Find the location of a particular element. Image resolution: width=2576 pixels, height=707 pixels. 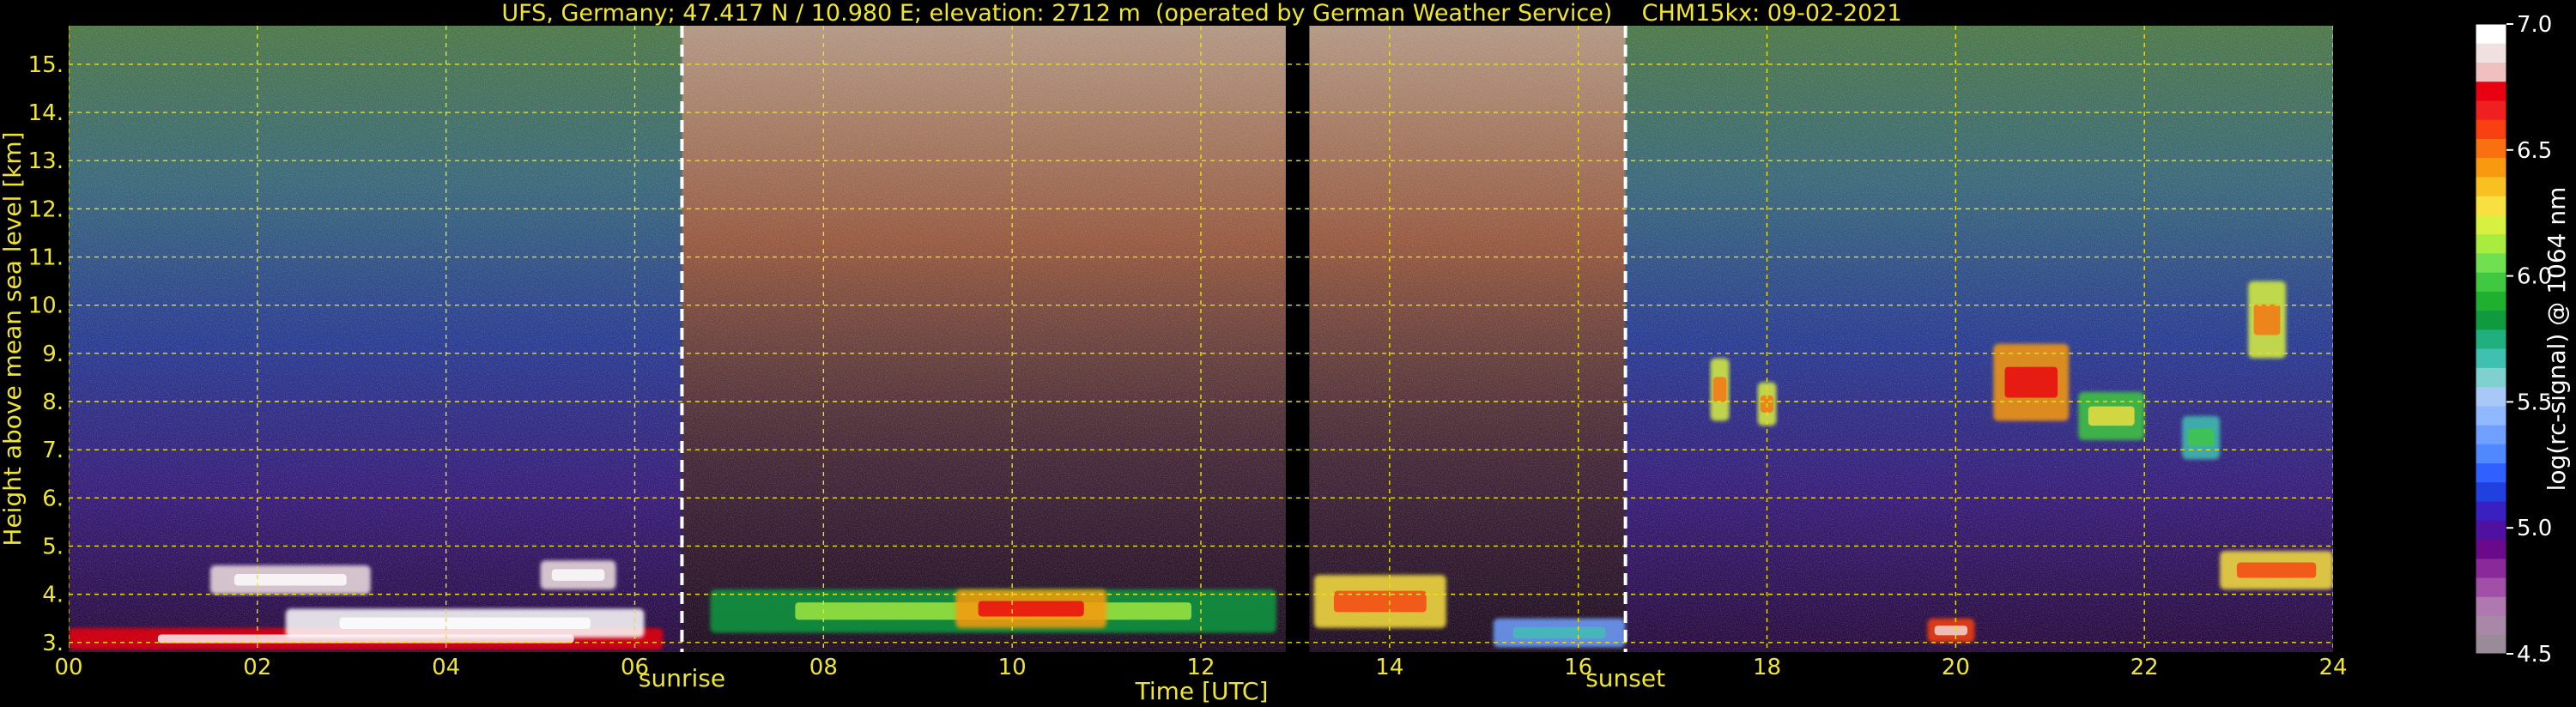

y-axis-ticks: 3. 4. 5. 6. 7. 8. 9. 10. 11. 12. 13. 14. 15. is located at coordinates (46, 354).